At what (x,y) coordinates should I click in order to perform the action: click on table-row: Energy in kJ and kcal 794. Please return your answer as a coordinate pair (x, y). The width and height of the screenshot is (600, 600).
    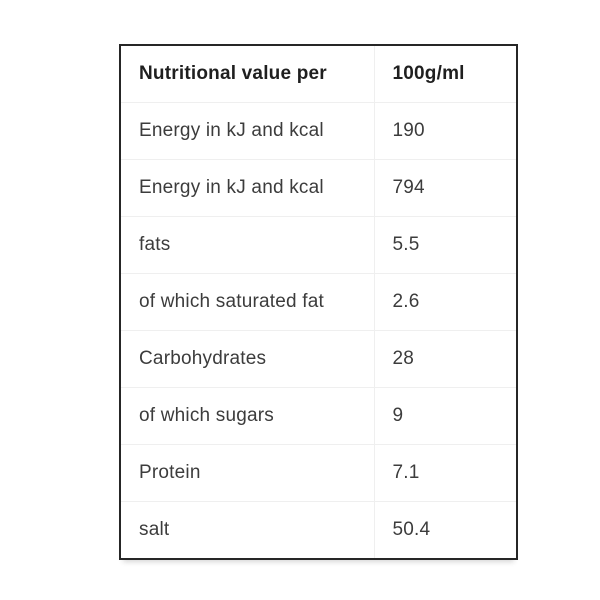
    Looking at the image, I should click on (318, 188).